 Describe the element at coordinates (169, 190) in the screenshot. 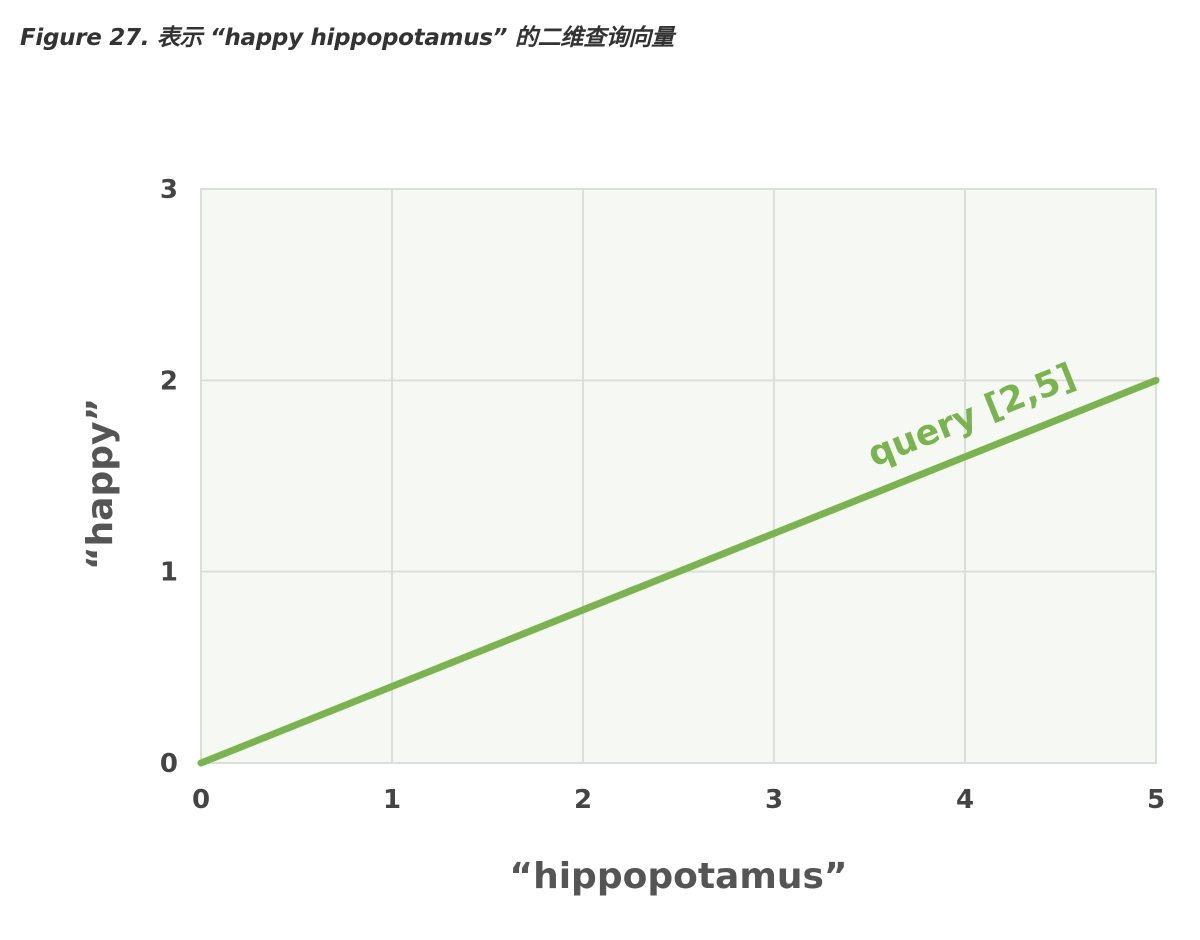

I see `y-tick-label: 3` at that location.